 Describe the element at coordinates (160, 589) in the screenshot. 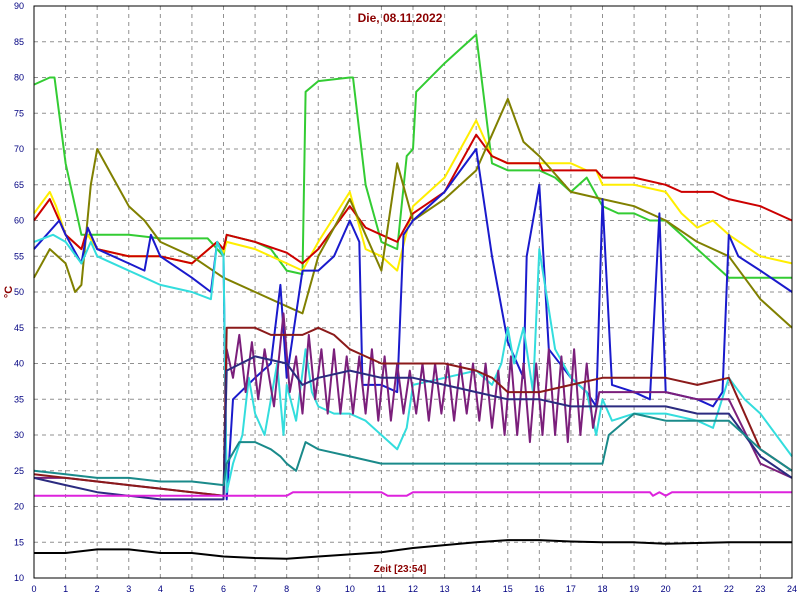

I see `x-tick-label: 4` at that location.